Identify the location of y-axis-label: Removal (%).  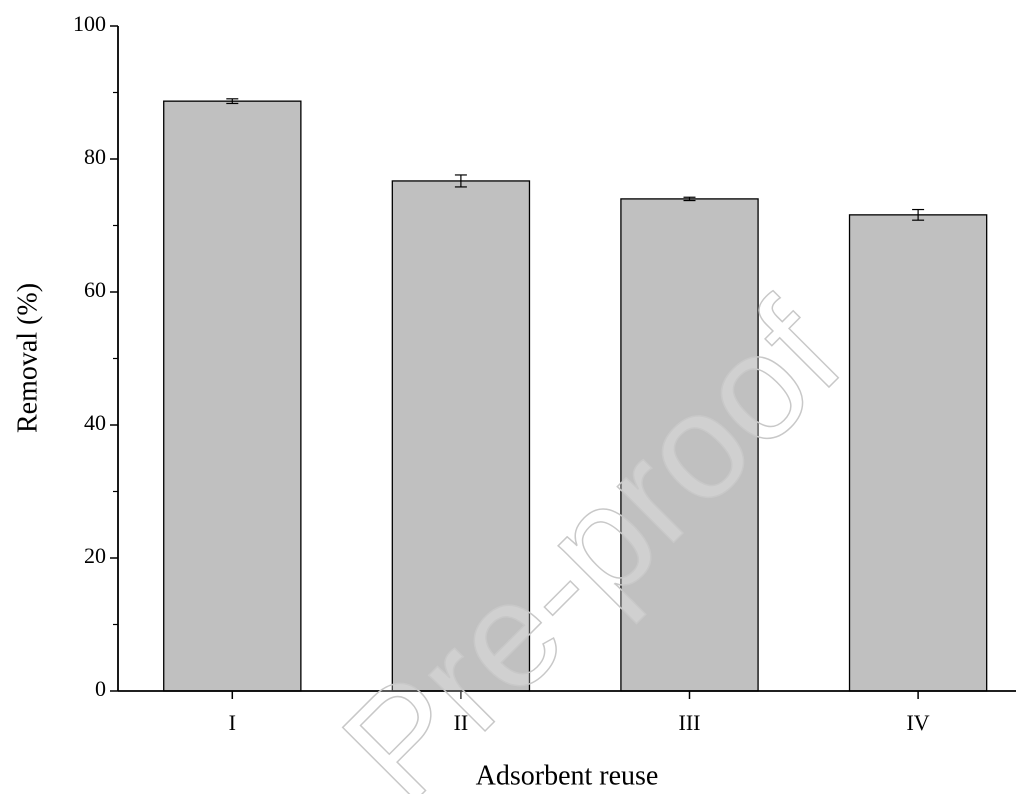
(27, 358).